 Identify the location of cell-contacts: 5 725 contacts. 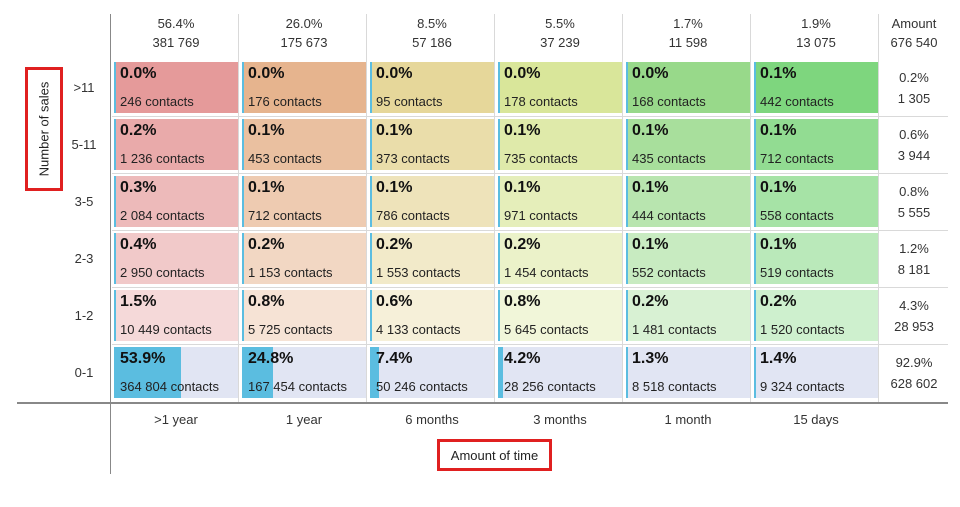
(290, 329).